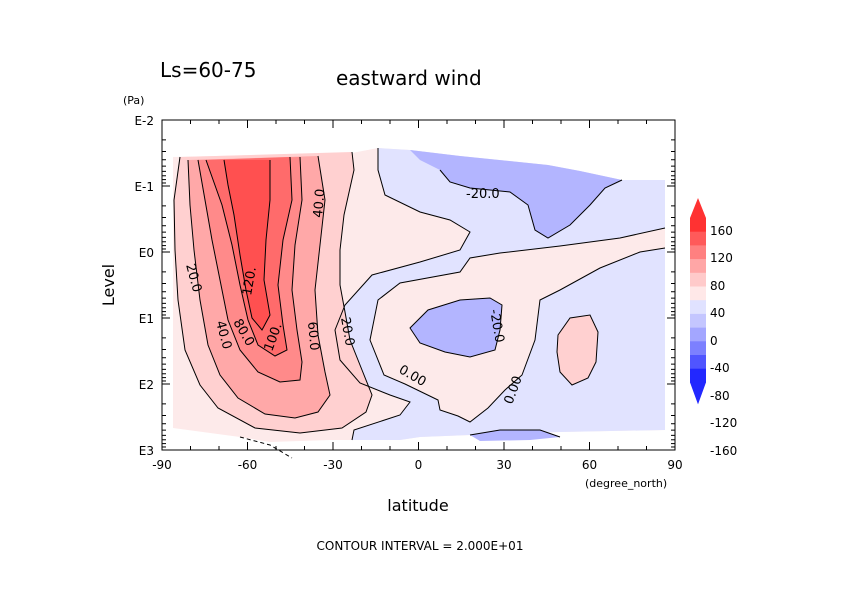  What do you see at coordinates (698, 208) in the screenshot?
I see `colorbar-top-arrow` at bounding box center [698, 208].